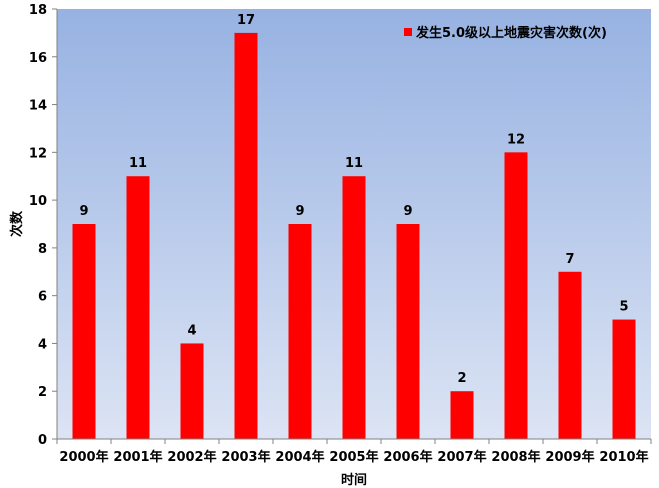  I want to click on y-tick-label: 16, so click(38, 58).